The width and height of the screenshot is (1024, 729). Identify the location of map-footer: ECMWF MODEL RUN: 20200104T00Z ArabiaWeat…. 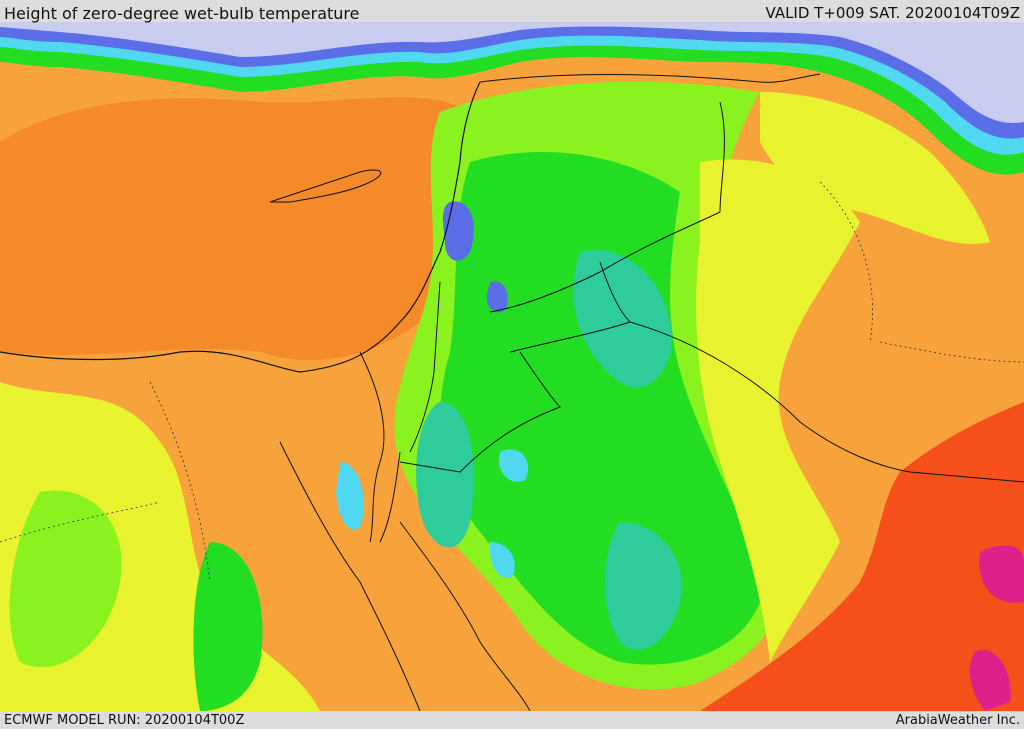
(512, 720).